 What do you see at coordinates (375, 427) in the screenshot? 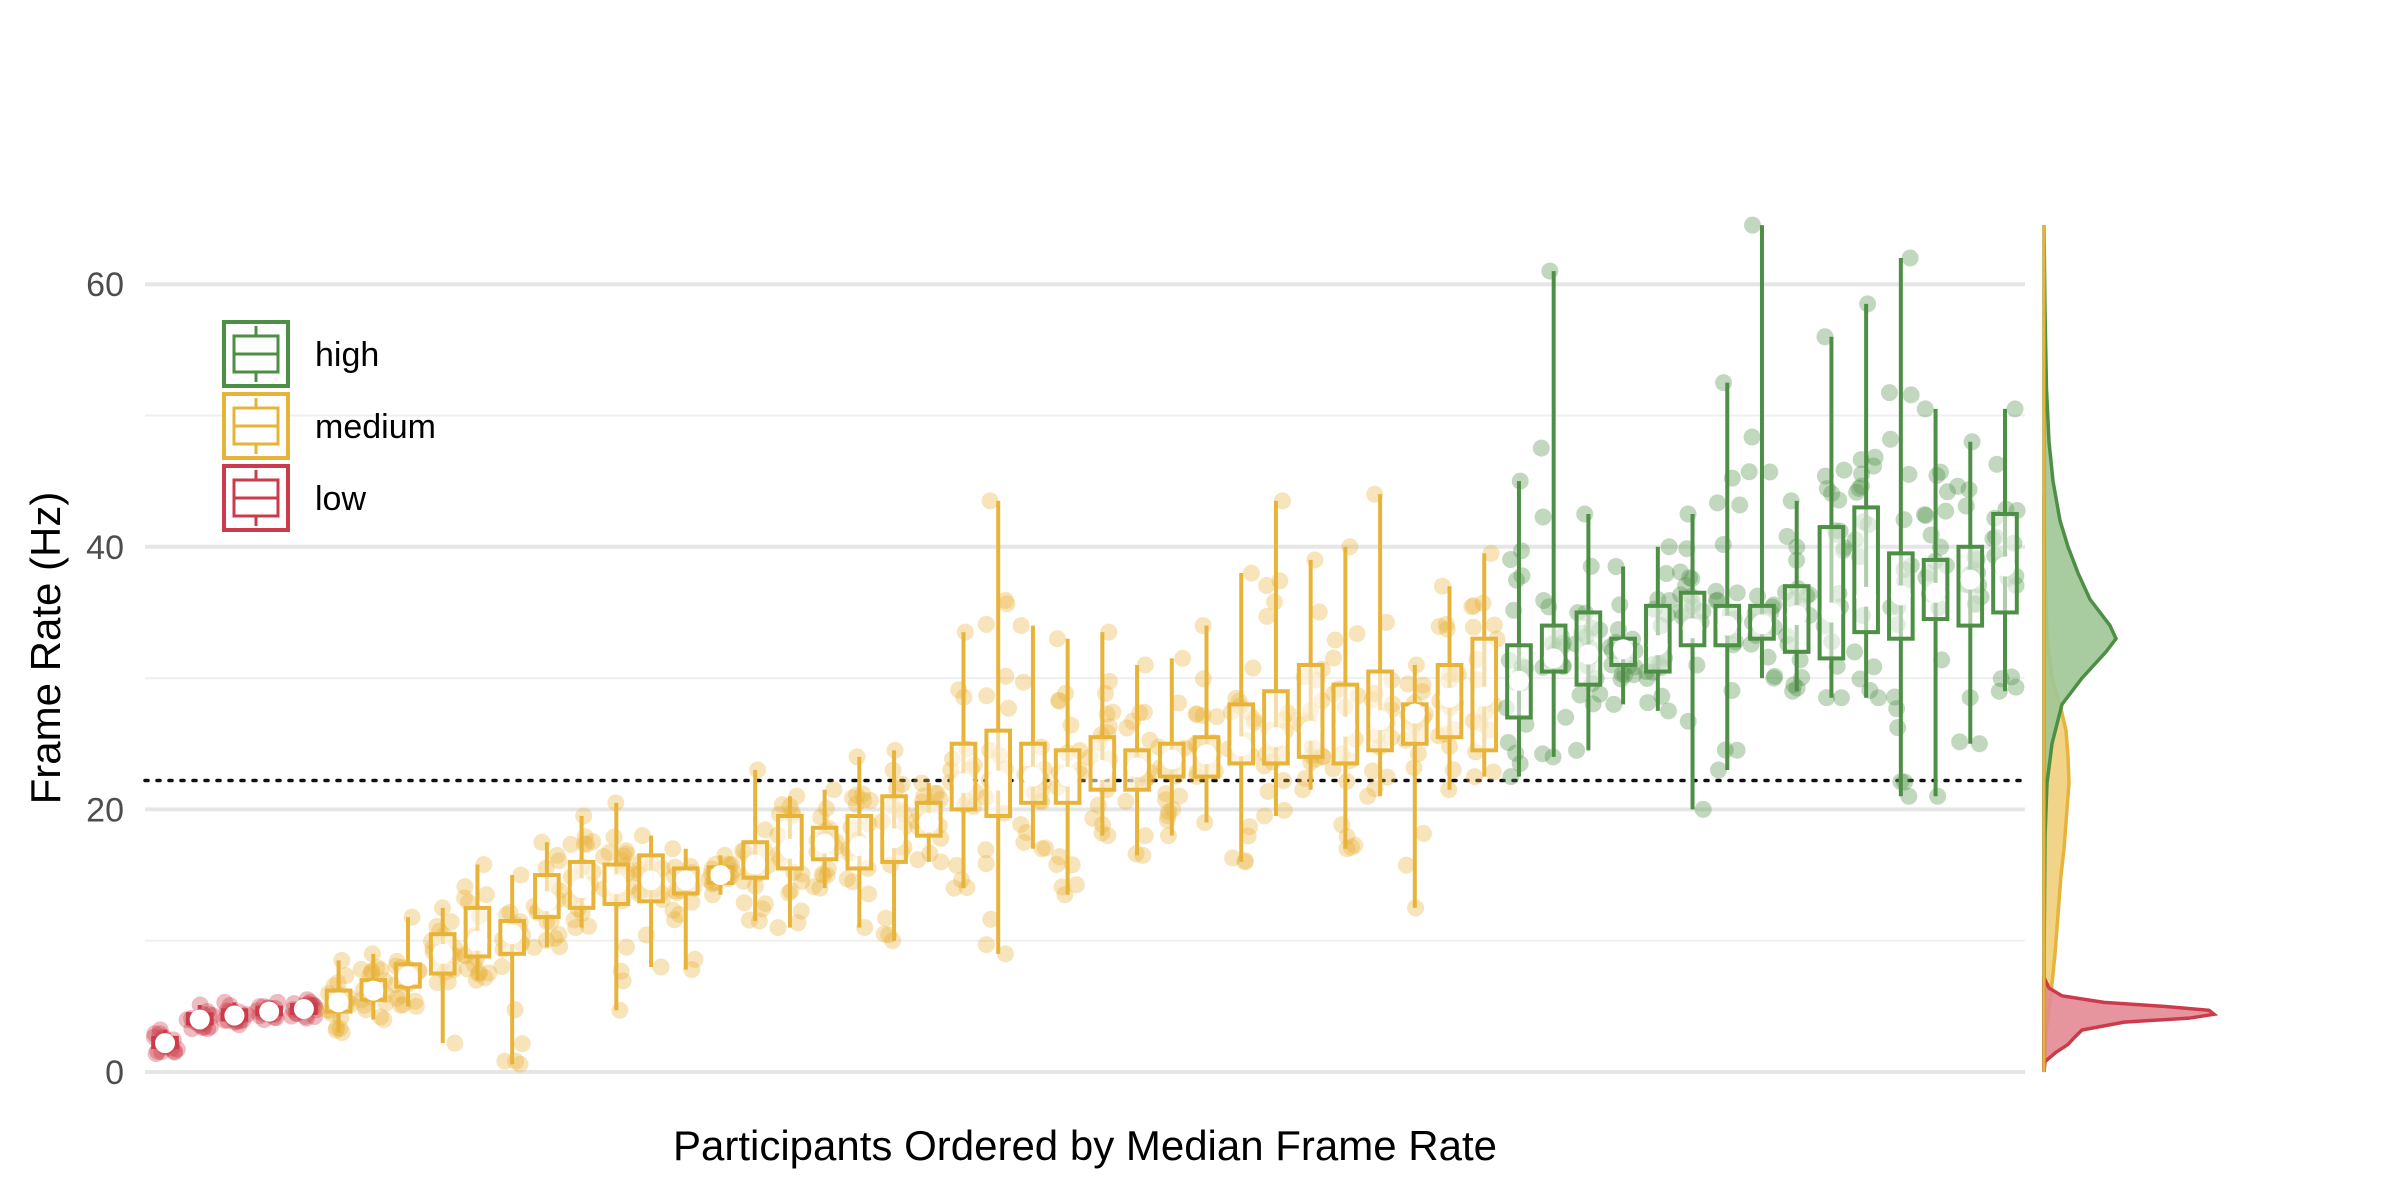
I see `legend-label: medium` at bounding box center [375, 427].